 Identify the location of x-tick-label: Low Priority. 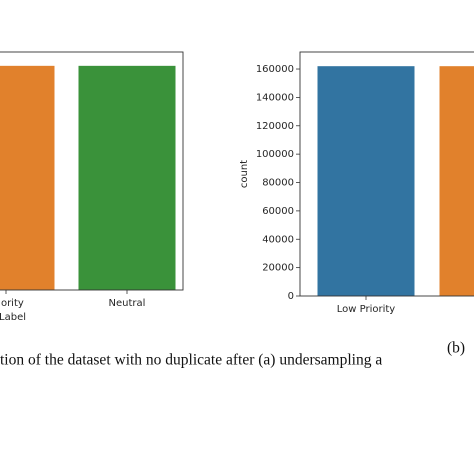
(366, 309).